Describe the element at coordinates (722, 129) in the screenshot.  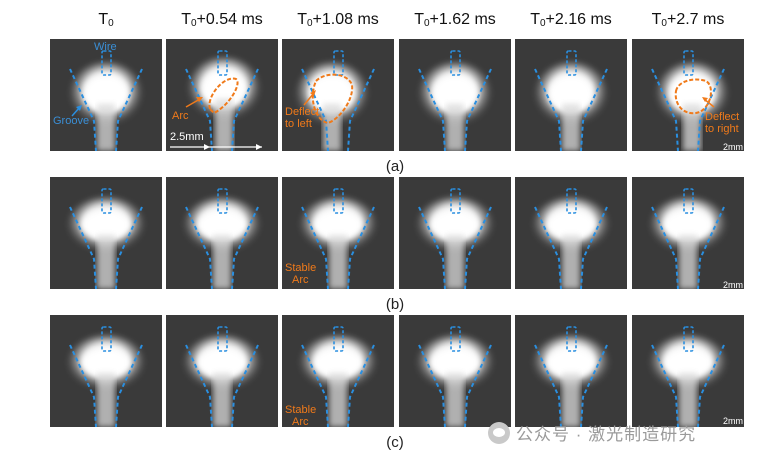
I see `deflect-right-label-2: to right` at that location.